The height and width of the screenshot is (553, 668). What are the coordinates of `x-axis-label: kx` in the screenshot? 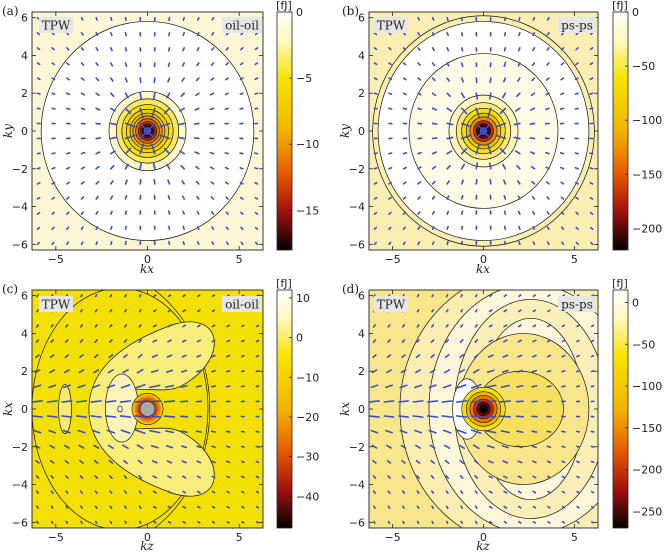 It's located at (483, 269).